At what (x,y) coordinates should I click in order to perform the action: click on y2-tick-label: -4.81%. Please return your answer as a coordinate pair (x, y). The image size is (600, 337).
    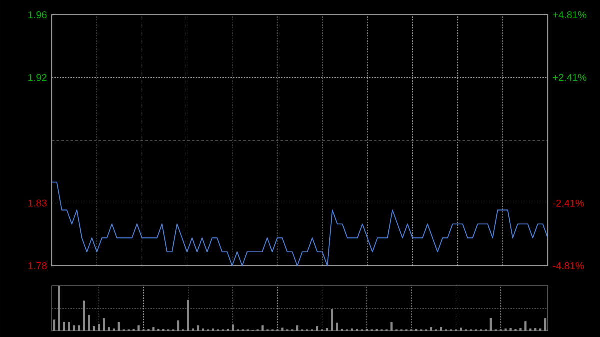
    Looking at the image, I should click on (568, 266).